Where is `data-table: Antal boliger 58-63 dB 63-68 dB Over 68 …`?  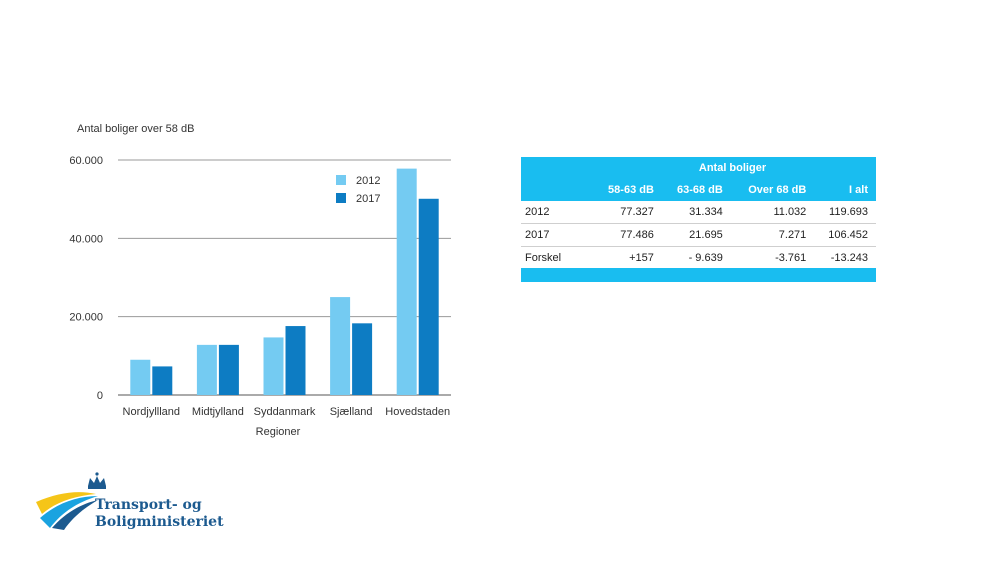
data-table: Antal boliger 58-63 dB 63-68 dB Over 68 … is located at coordinates (698, 213).